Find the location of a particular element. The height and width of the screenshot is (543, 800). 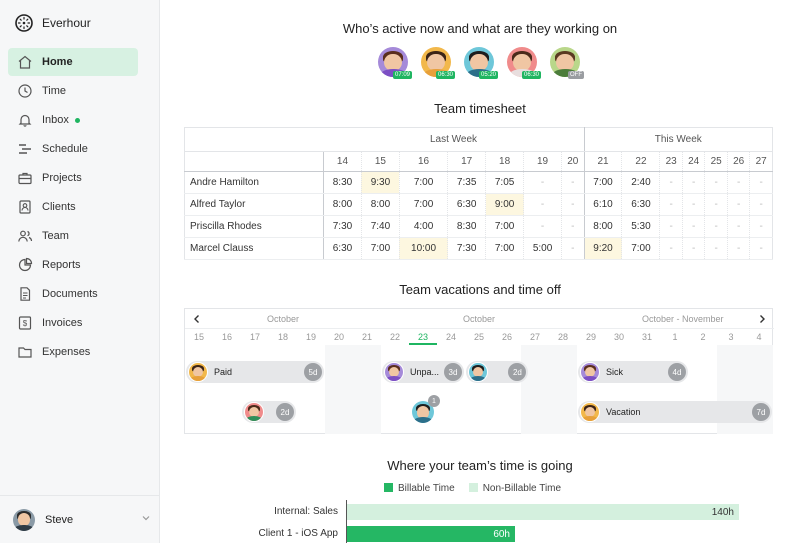

vacation-days: 15 16 17 18 19 20 21 22 23 24 25 26 27 28 29 30 31 1 2 3 4 is located at coordinates (479, 337).